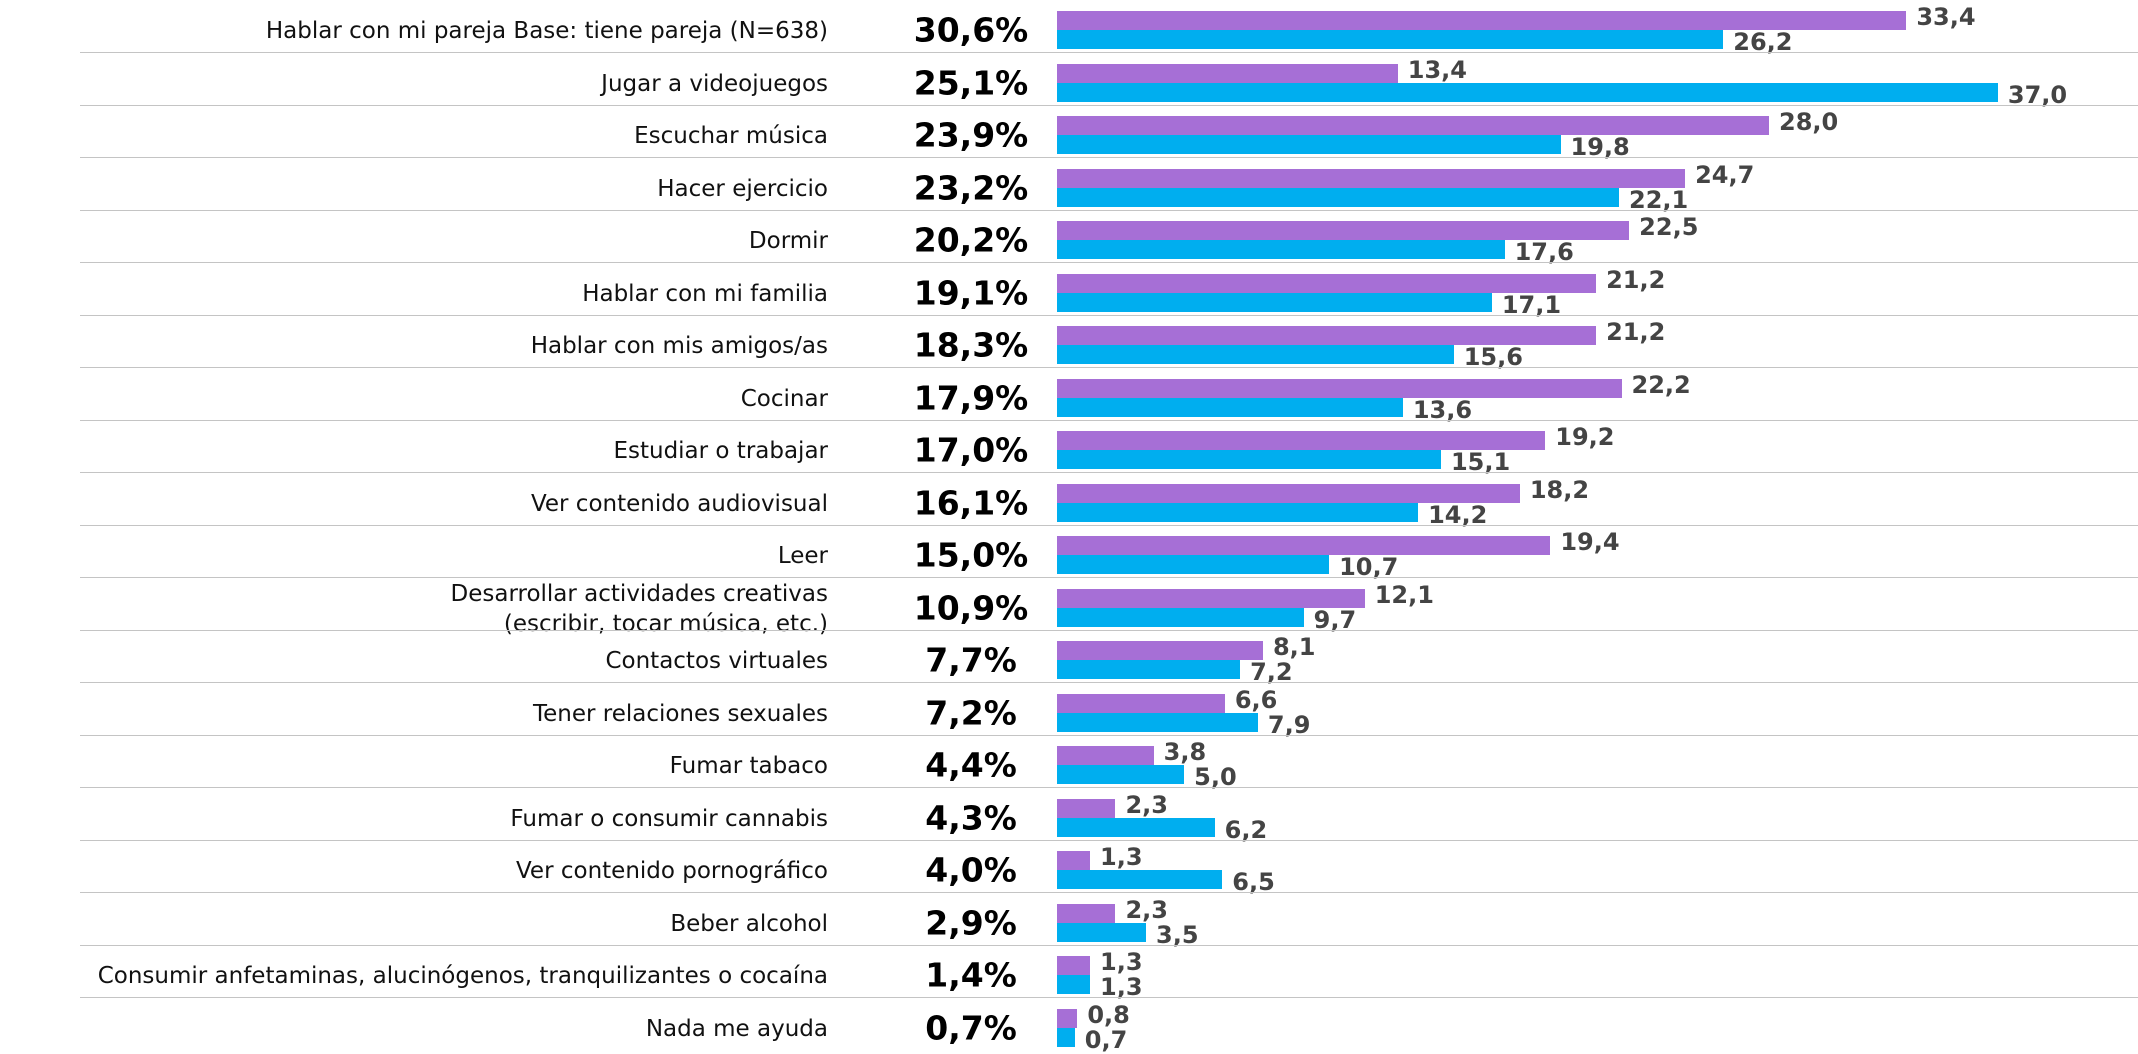  What do you see at coordinates (714, 83) in the screenshot?
I see `category-label: Jugar a videojuegos` at bounding box center [714, 83].